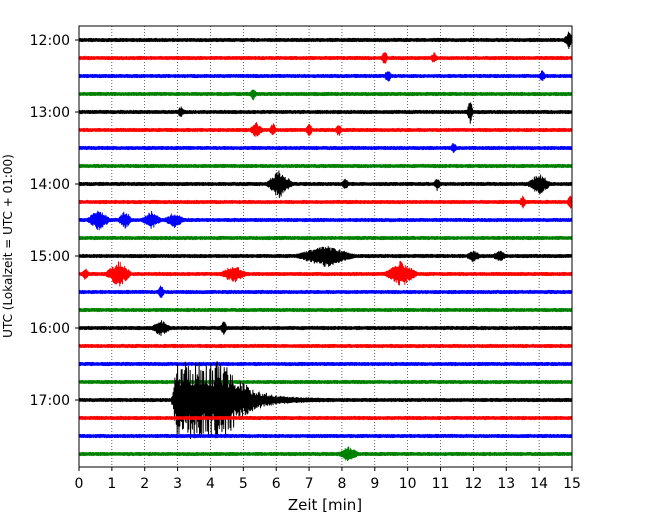  Describe the element at coordinates (441, 484) in the screenshot. I see `x-tick-label-11: 11` at that location.